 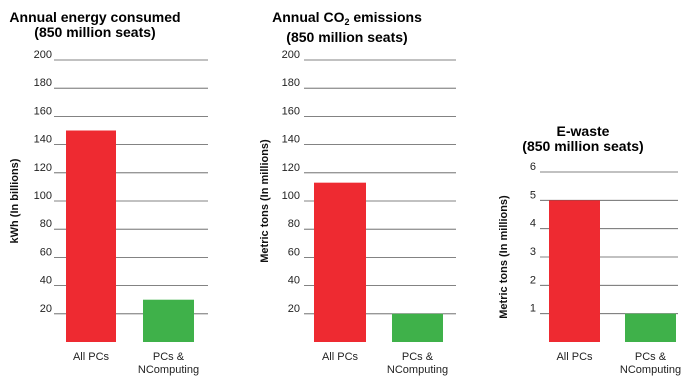 I want to click on co2-y-tick-label: 120, so click(x=291, y=168).